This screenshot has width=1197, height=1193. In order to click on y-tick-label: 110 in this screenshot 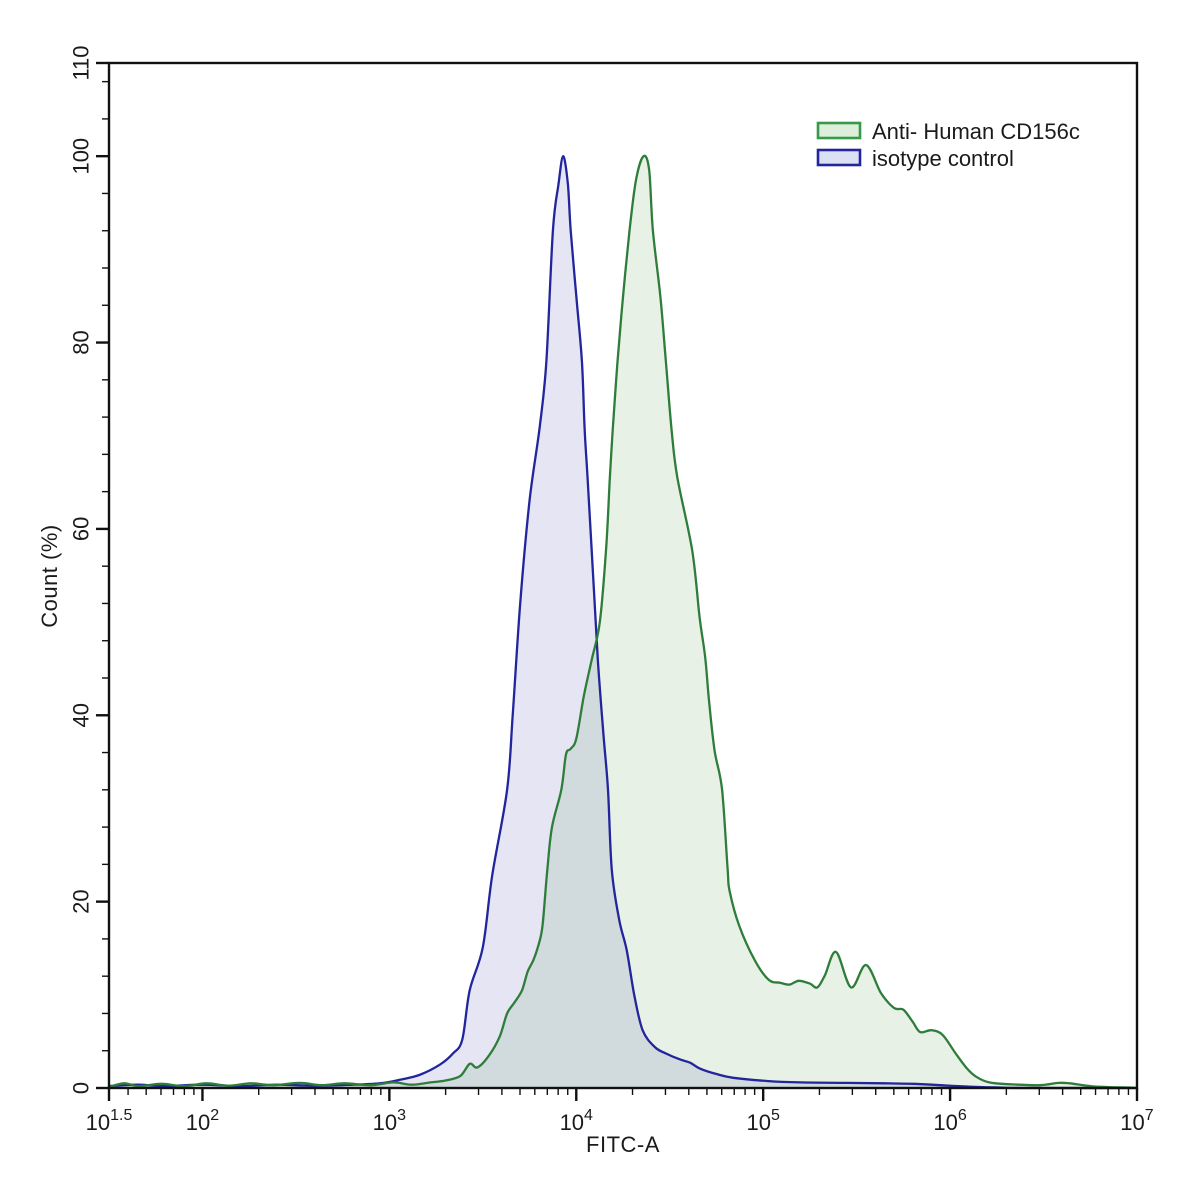, I will do `click(81, 62)`.